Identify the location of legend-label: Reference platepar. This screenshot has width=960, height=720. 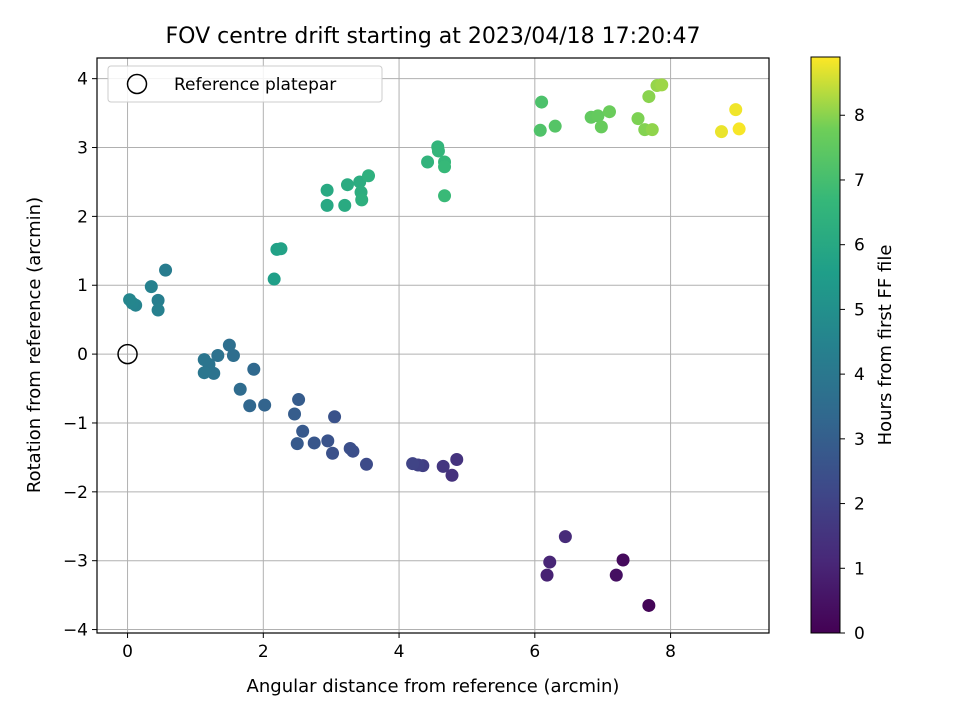
(255, 85).